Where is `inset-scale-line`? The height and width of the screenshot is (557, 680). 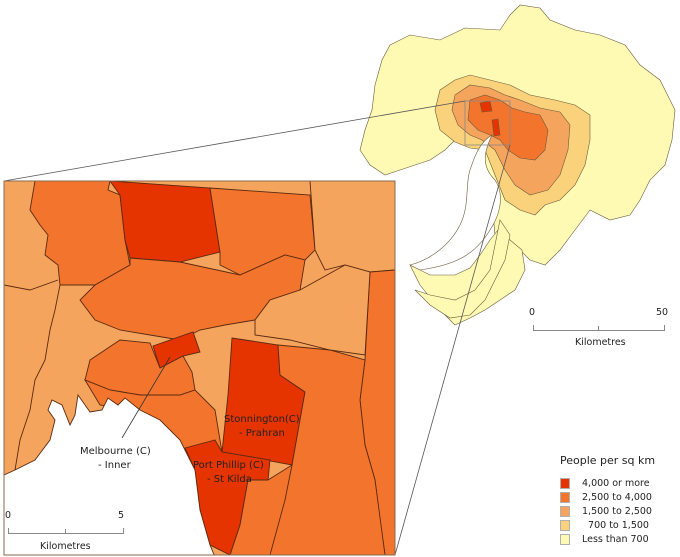 inset-scale-line is located at coordinates (66, 531).